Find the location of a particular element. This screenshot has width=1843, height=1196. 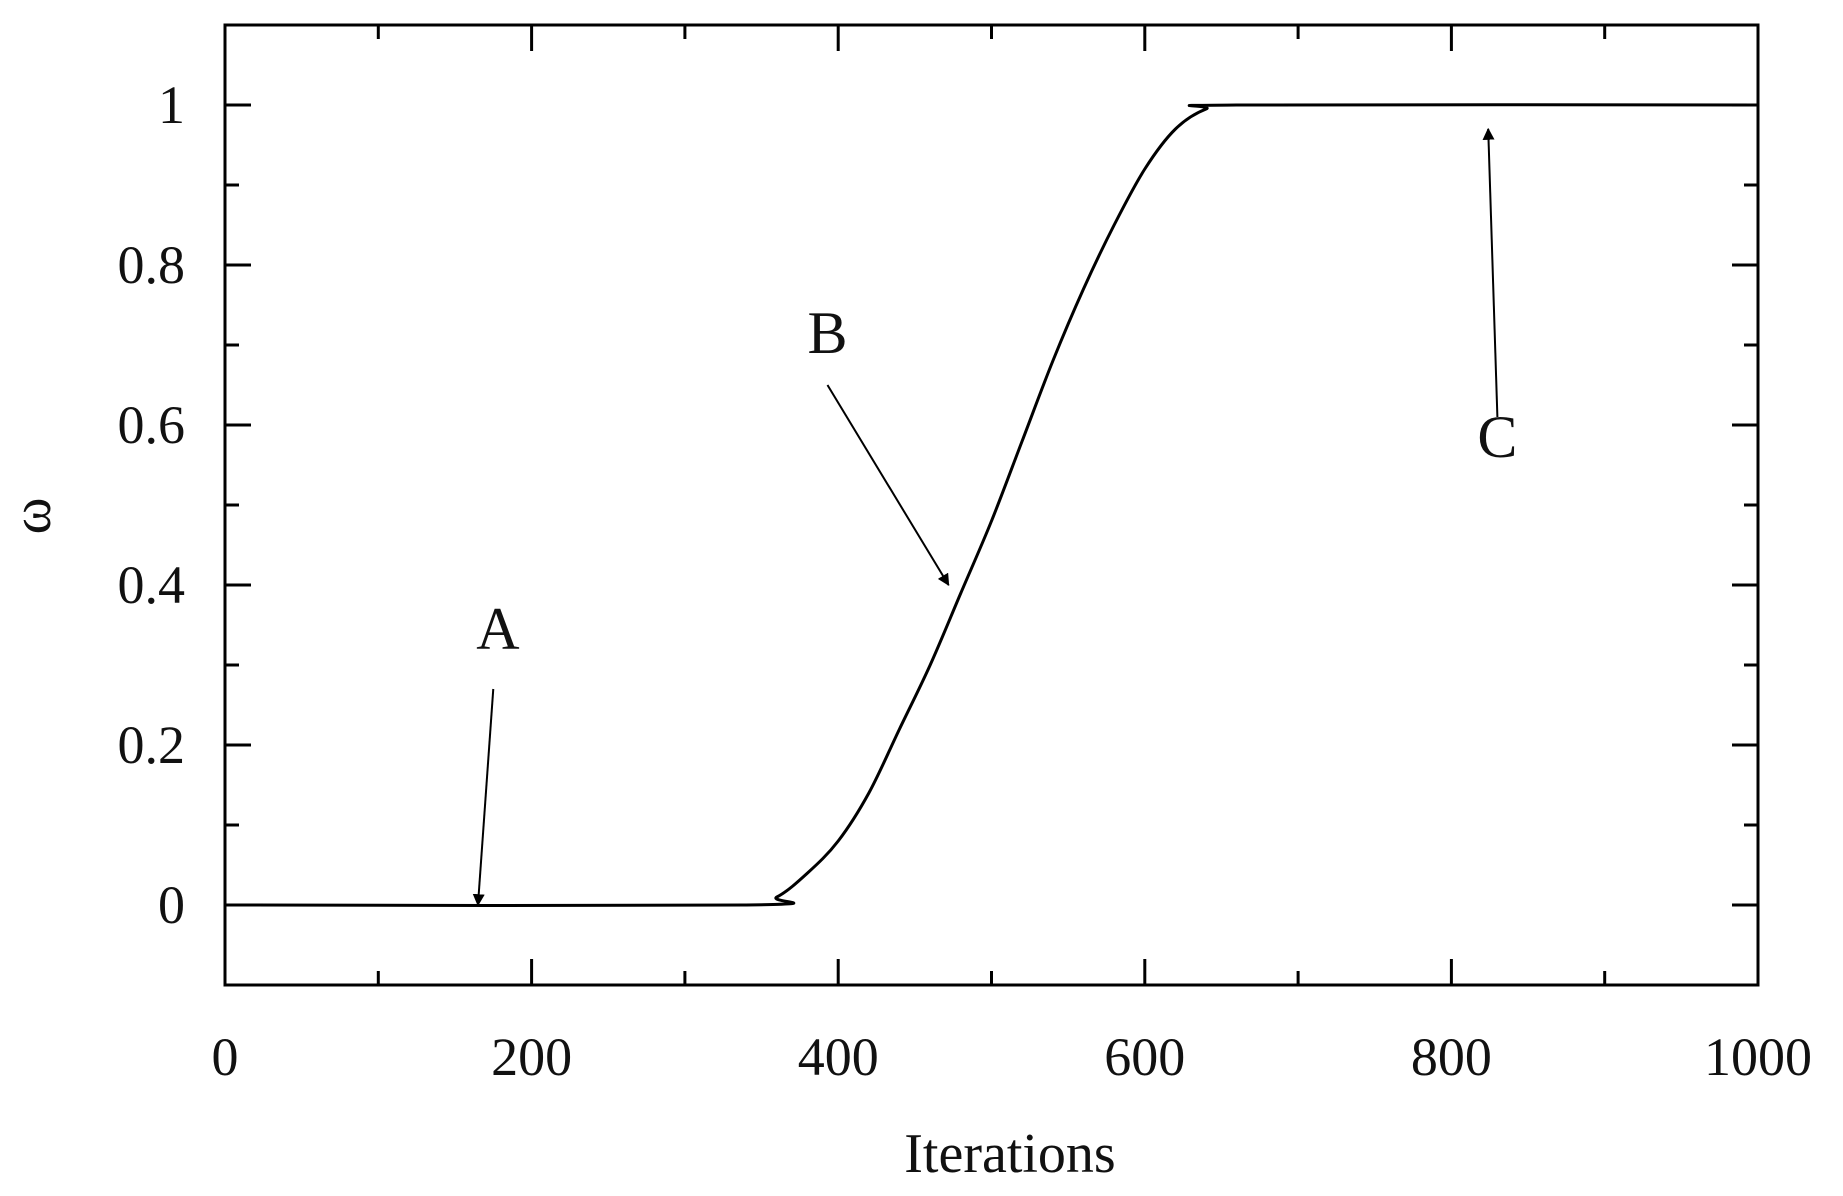

x-tick-label: 0 is located at coordinates (225, 1057).